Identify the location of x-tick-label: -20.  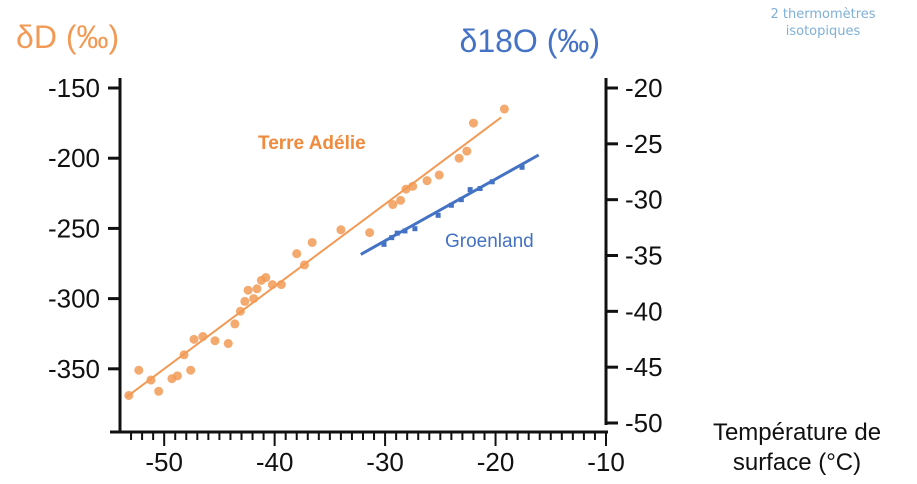
(496, 462).